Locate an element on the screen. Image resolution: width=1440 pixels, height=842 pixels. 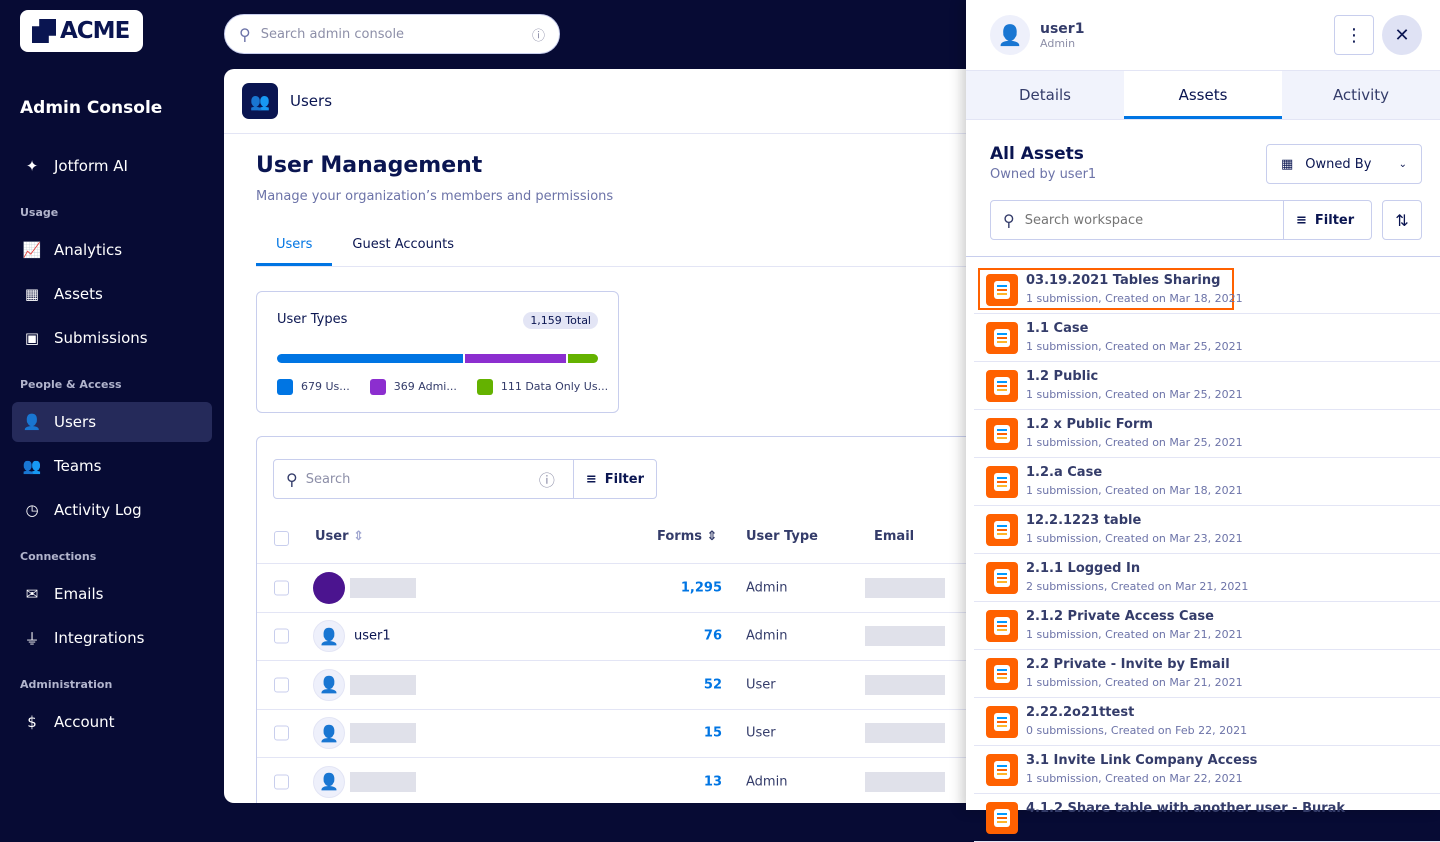
acme-logo: ACME is located at coordinates (81, 31).